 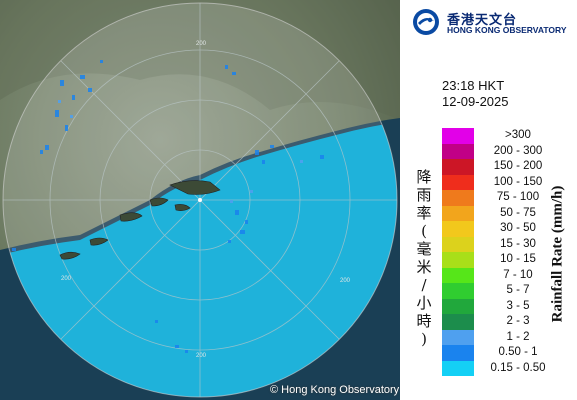 What do you see at coordinates (473, 85) in the screenshot?
I see `observation-time: 23:18 HKT` at bounding box center [473, 85].